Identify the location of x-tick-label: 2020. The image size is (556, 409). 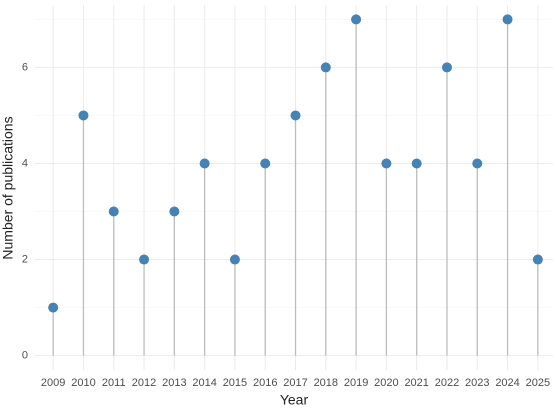
(386, 383).